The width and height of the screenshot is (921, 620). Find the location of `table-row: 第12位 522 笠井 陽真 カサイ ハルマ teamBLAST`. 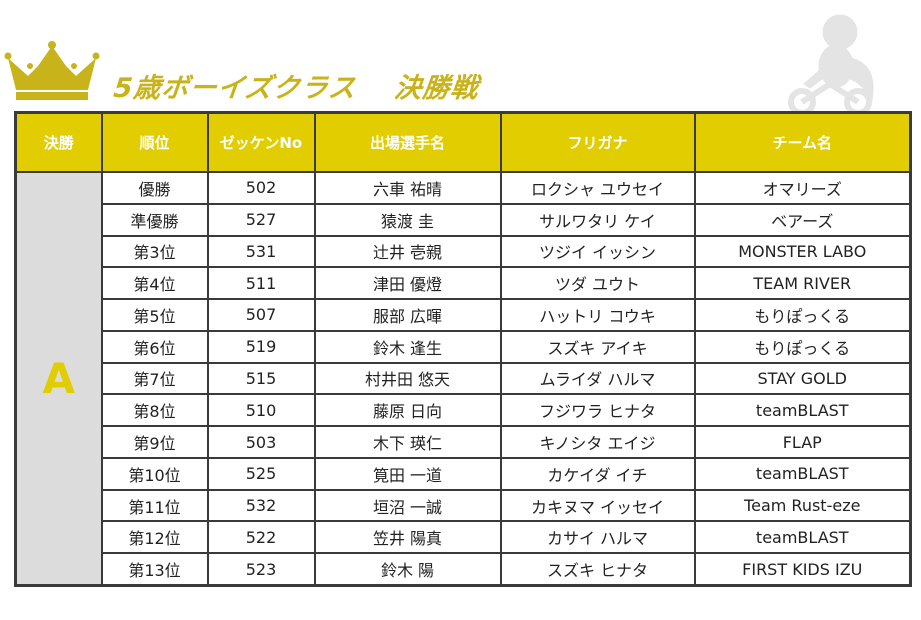

table-row: 第12位 522 笠井 陽真 カサイ ハルマ teamBLAST is located at coordinates (464, 537).